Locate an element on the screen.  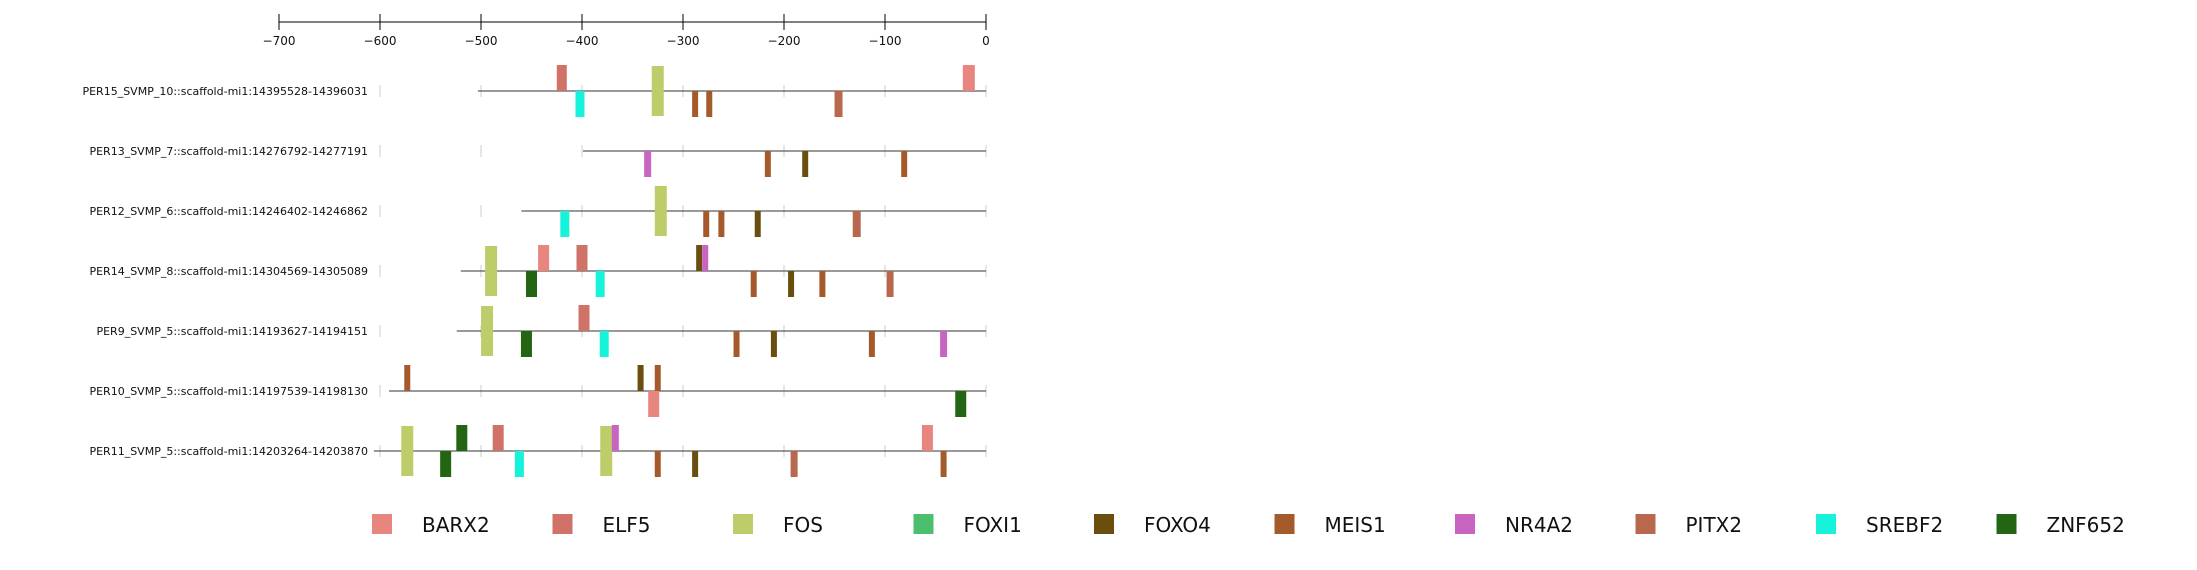
axis-tick-label: −600 is located at coordinates (380, 41).